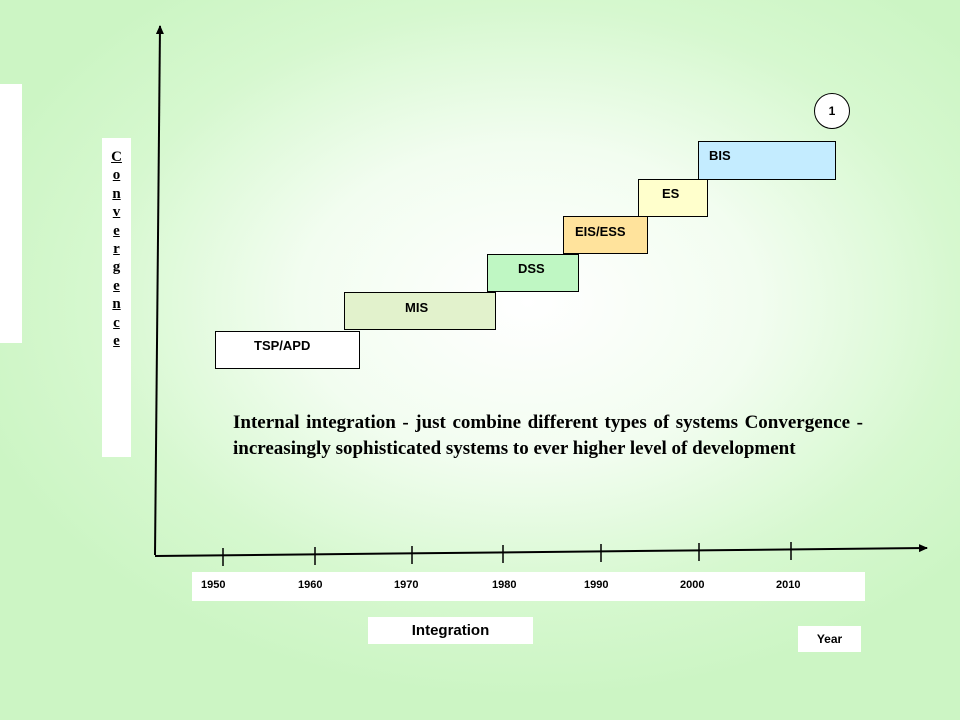 The image size is (960, 720). What do you see at coordinates (417, 307) in the screenshot?
I see `step-label: MIS` at bounding box center [417, 307].